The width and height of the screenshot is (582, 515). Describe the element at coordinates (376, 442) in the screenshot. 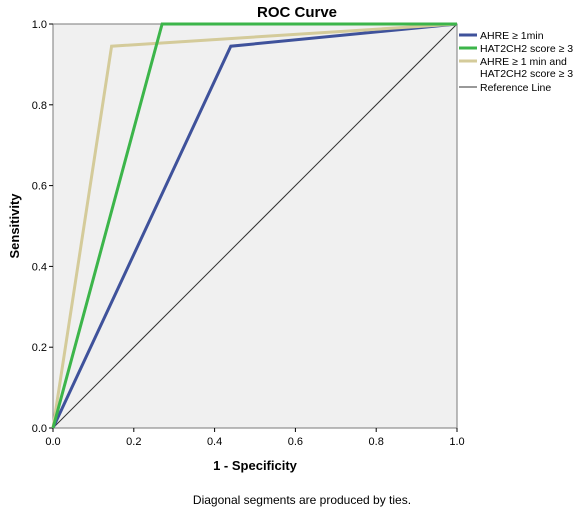

I see `x-tick-label: 0.8` at that location.